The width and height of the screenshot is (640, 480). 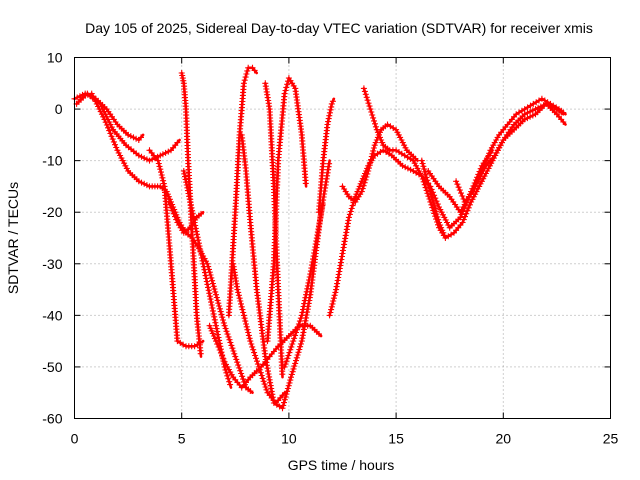 I want to click on series-sat-u, so click(x=492, y=170).